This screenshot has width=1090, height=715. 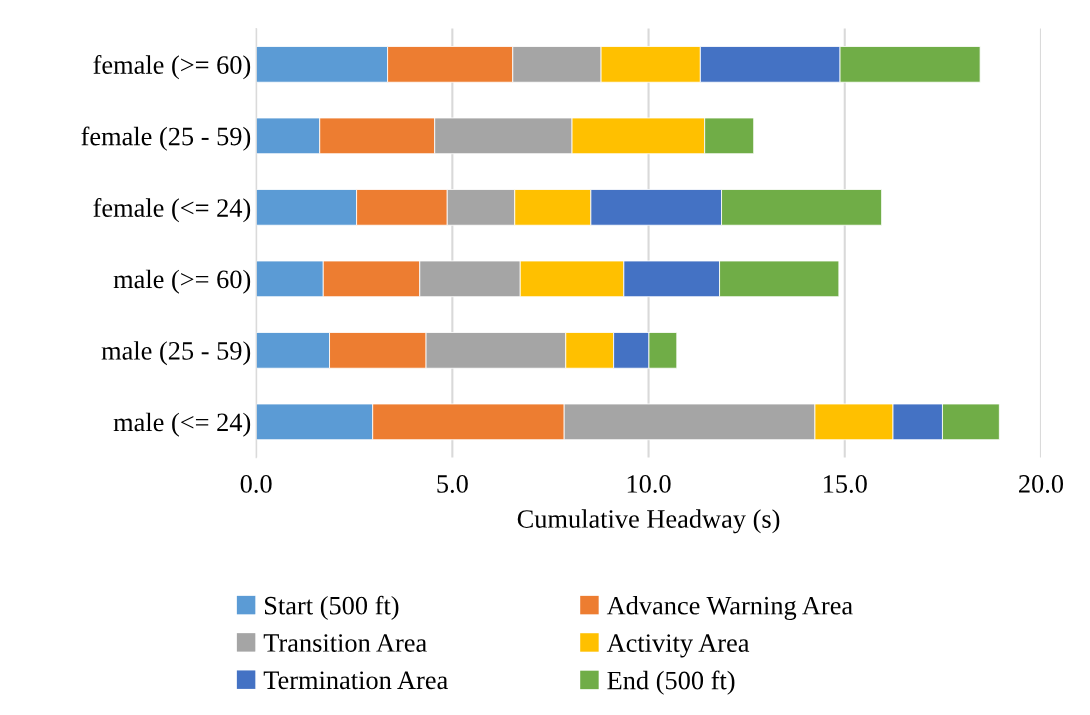 I want to click on y-tick-label: female (<= 24), so click(x=172, y=210).